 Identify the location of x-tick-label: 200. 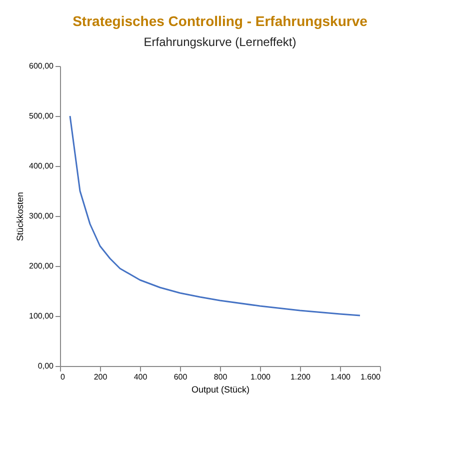
(101, 377).